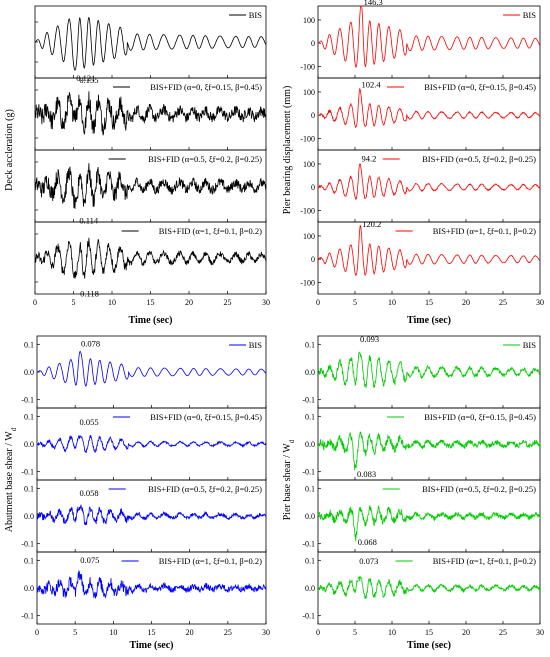  I want to click on y-axis-label: Abutment base shear / Wd, so click(11, 479).